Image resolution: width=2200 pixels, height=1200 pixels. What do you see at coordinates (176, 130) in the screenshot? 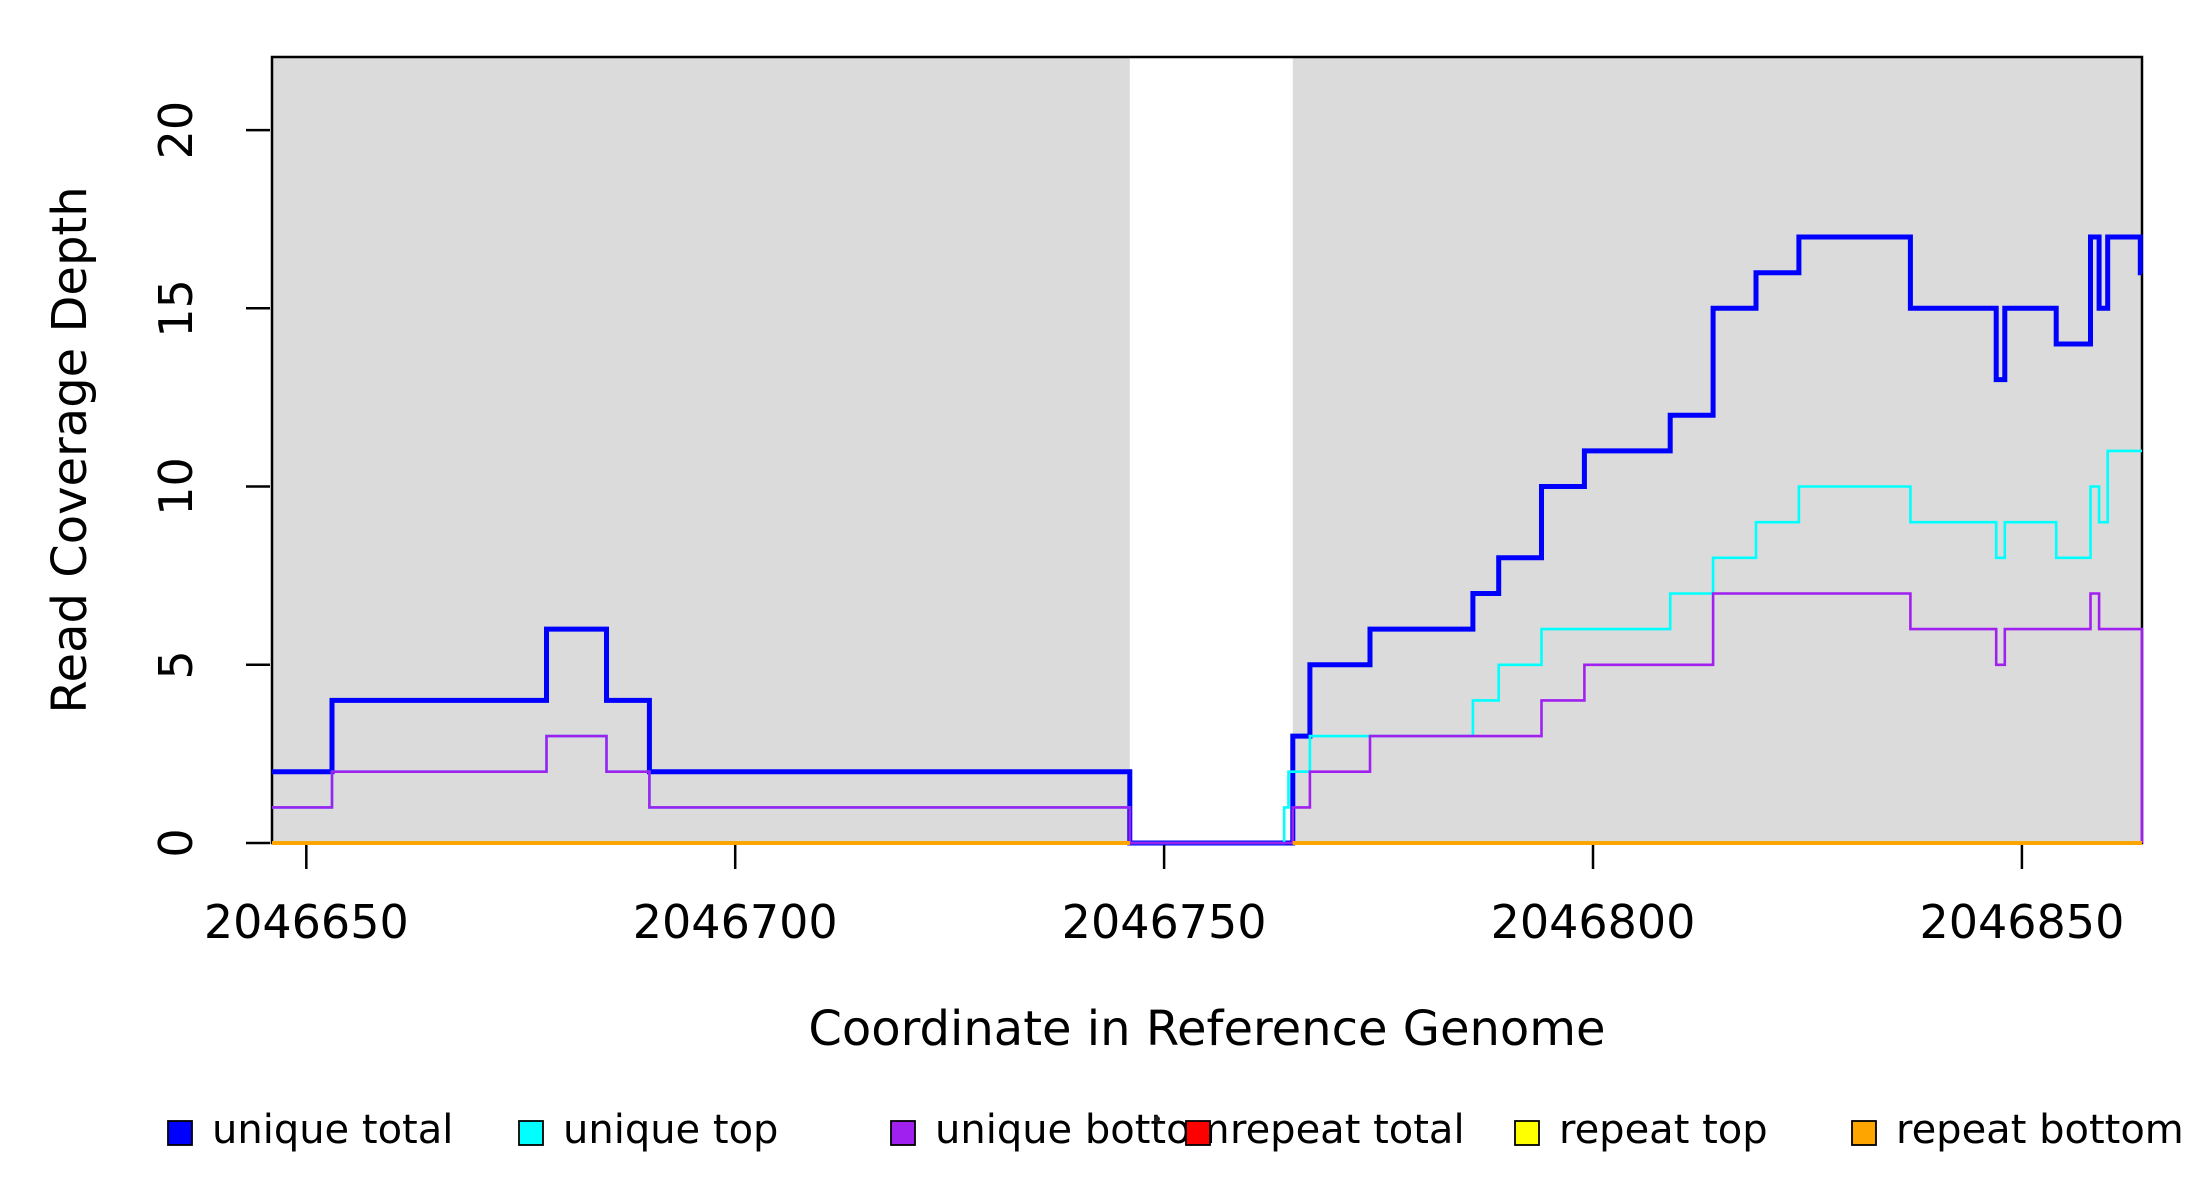
I see `y-tick-label-20: 20` at bounding box center [176, 130].